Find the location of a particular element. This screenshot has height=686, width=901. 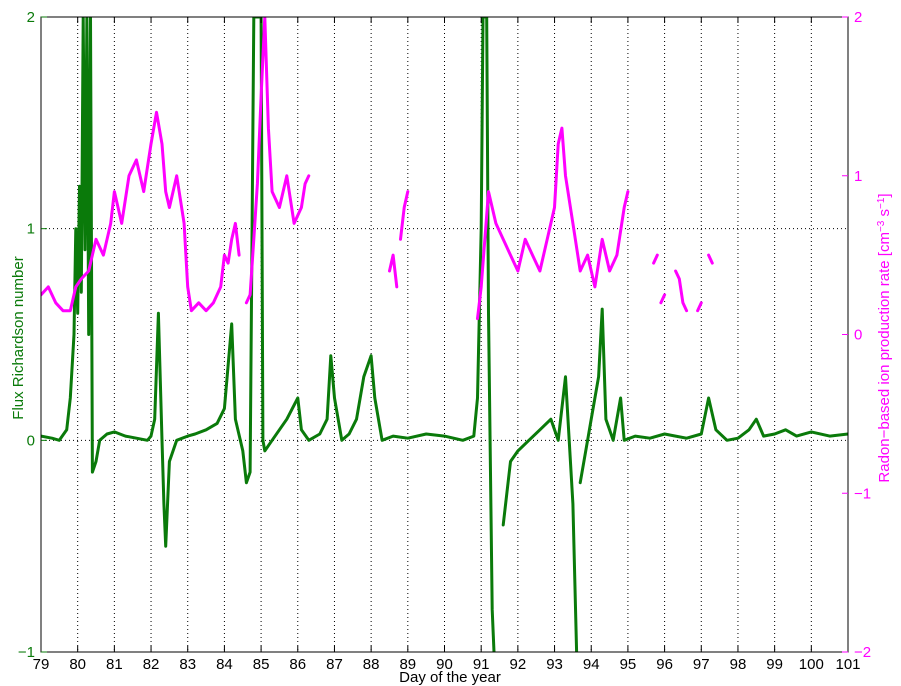

x-tick-label-94: 94 is located at coordinates (591, 664).